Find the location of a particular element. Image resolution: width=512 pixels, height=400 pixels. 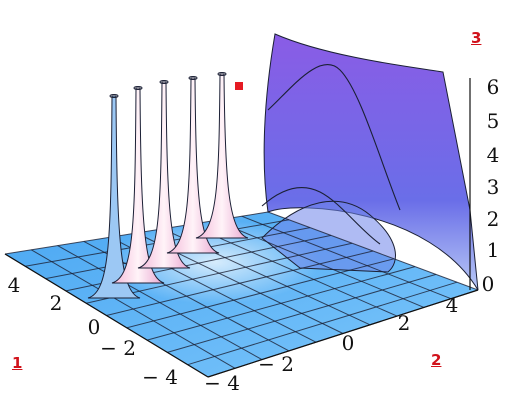

surface-bump-peak is located at coordinates (334, 137).